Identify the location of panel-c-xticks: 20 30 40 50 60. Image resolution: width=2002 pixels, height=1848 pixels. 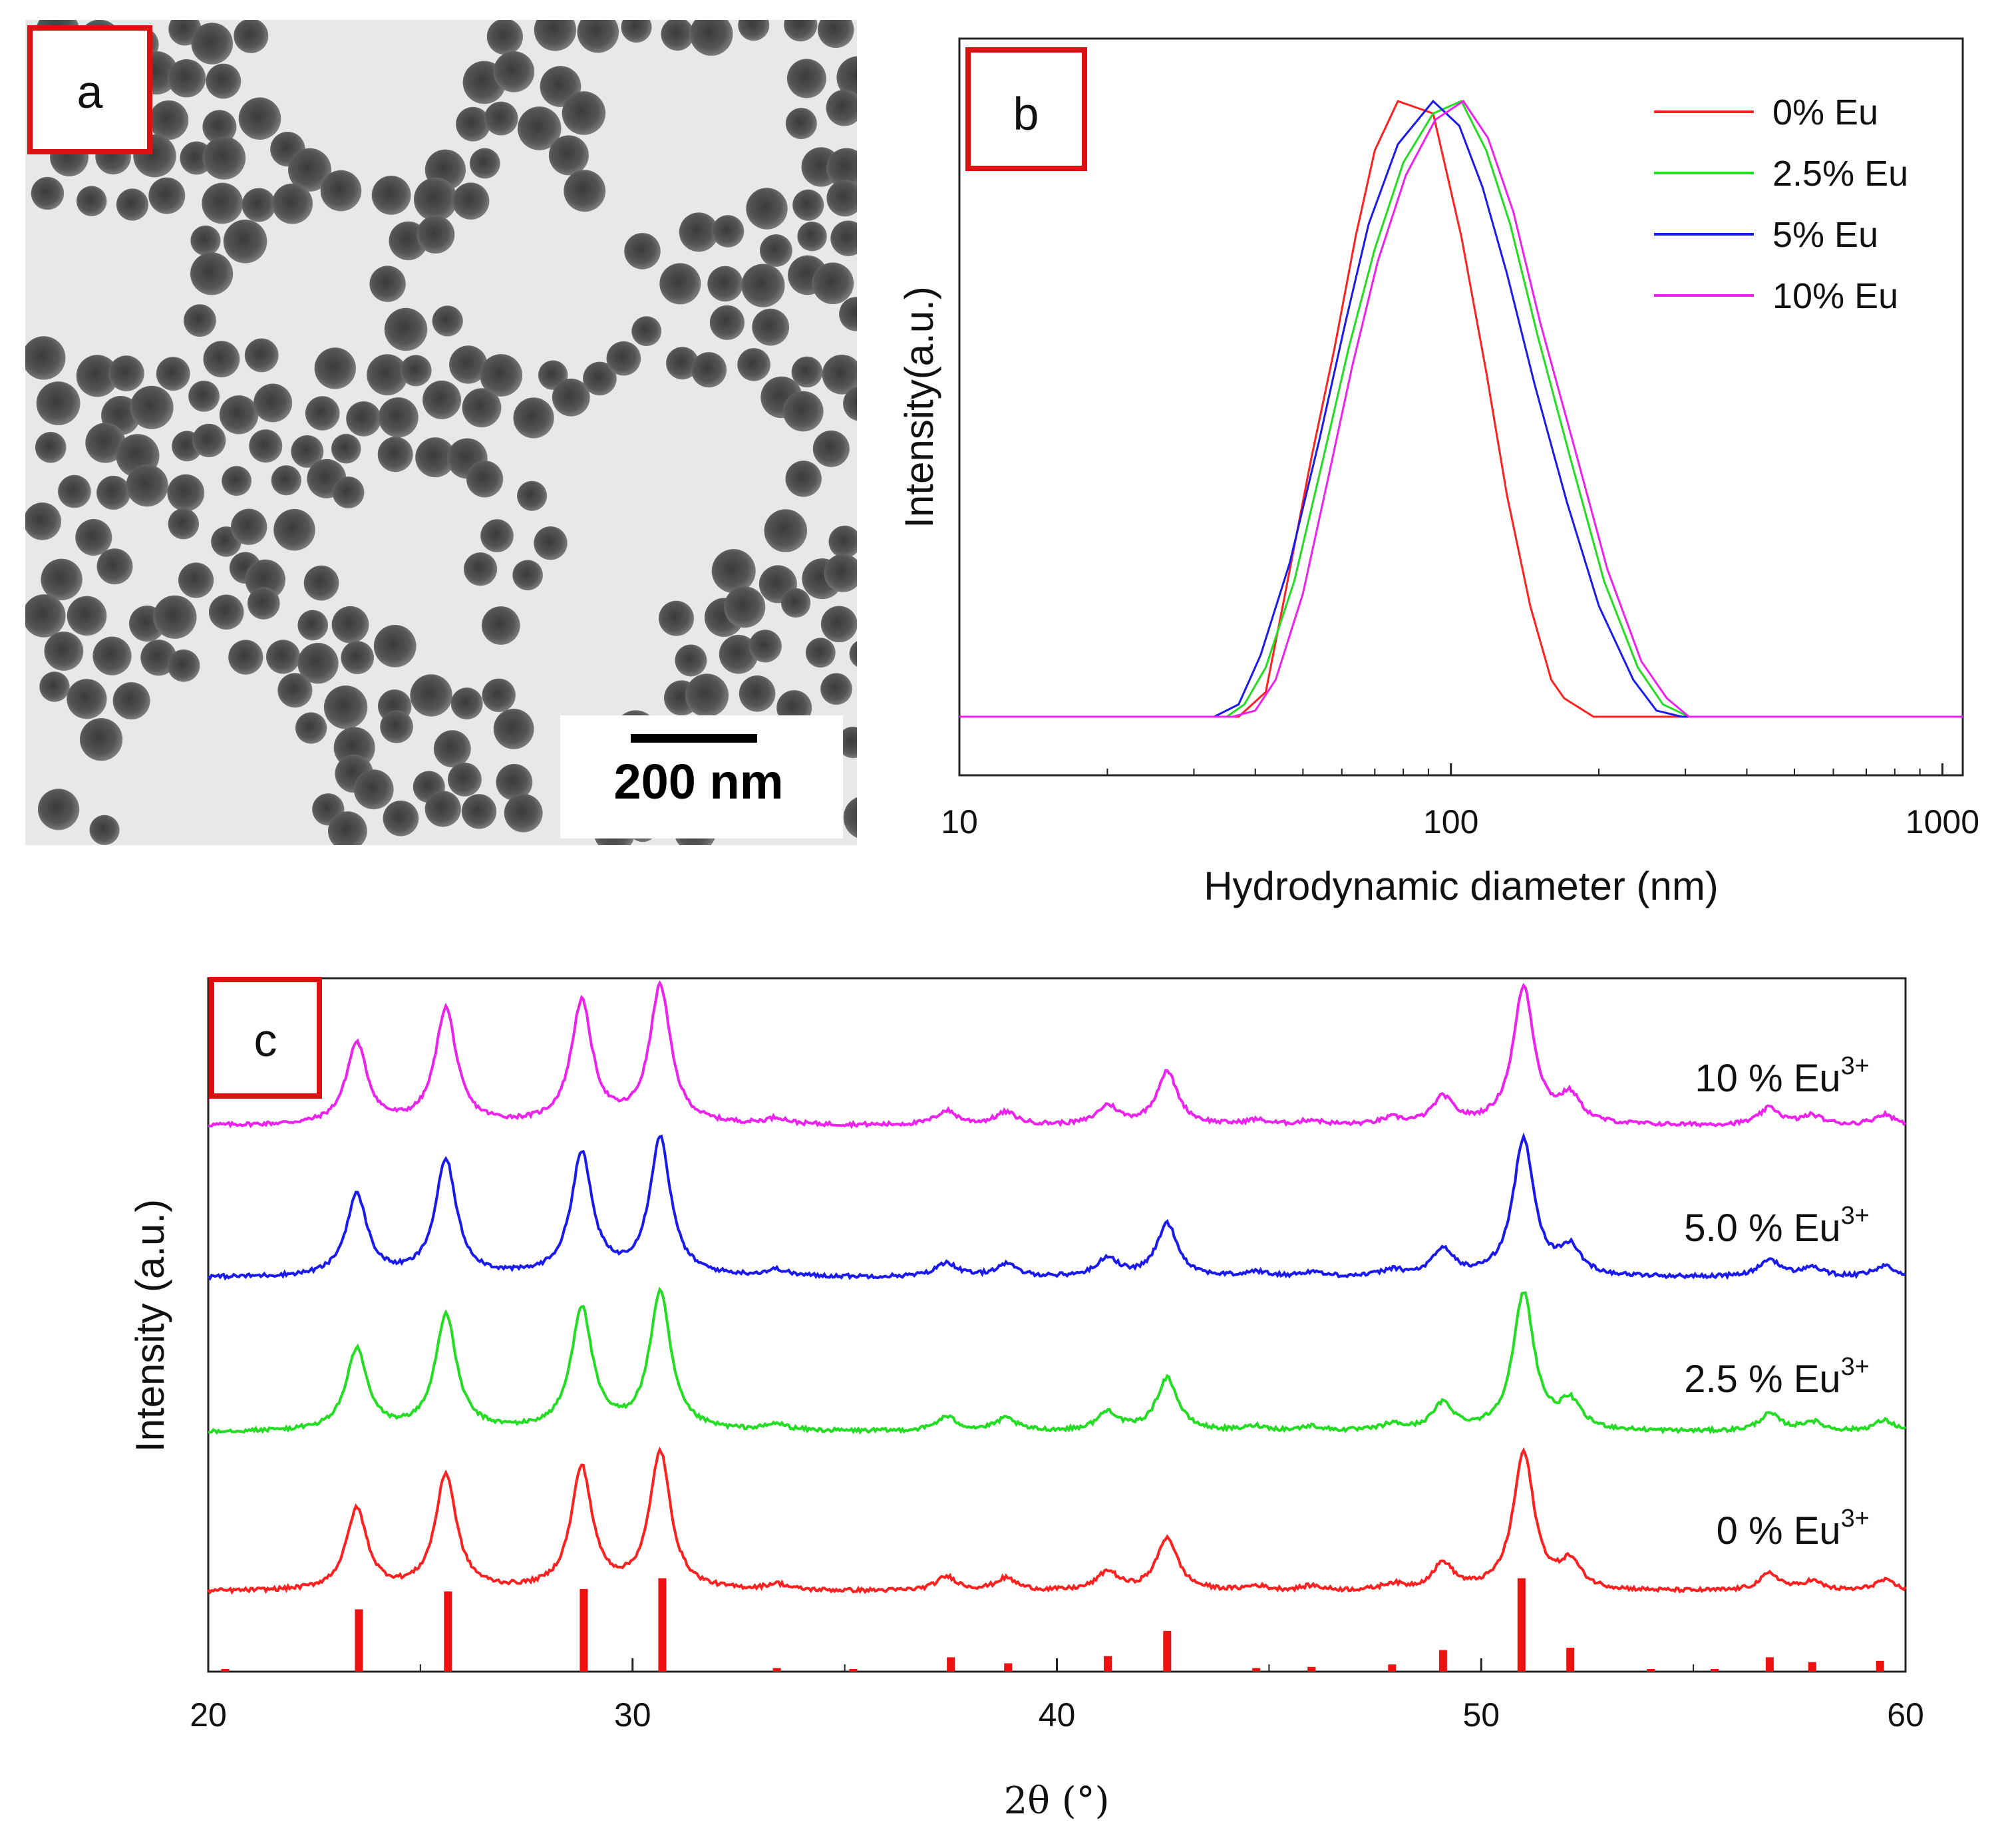
(1057, 1696).